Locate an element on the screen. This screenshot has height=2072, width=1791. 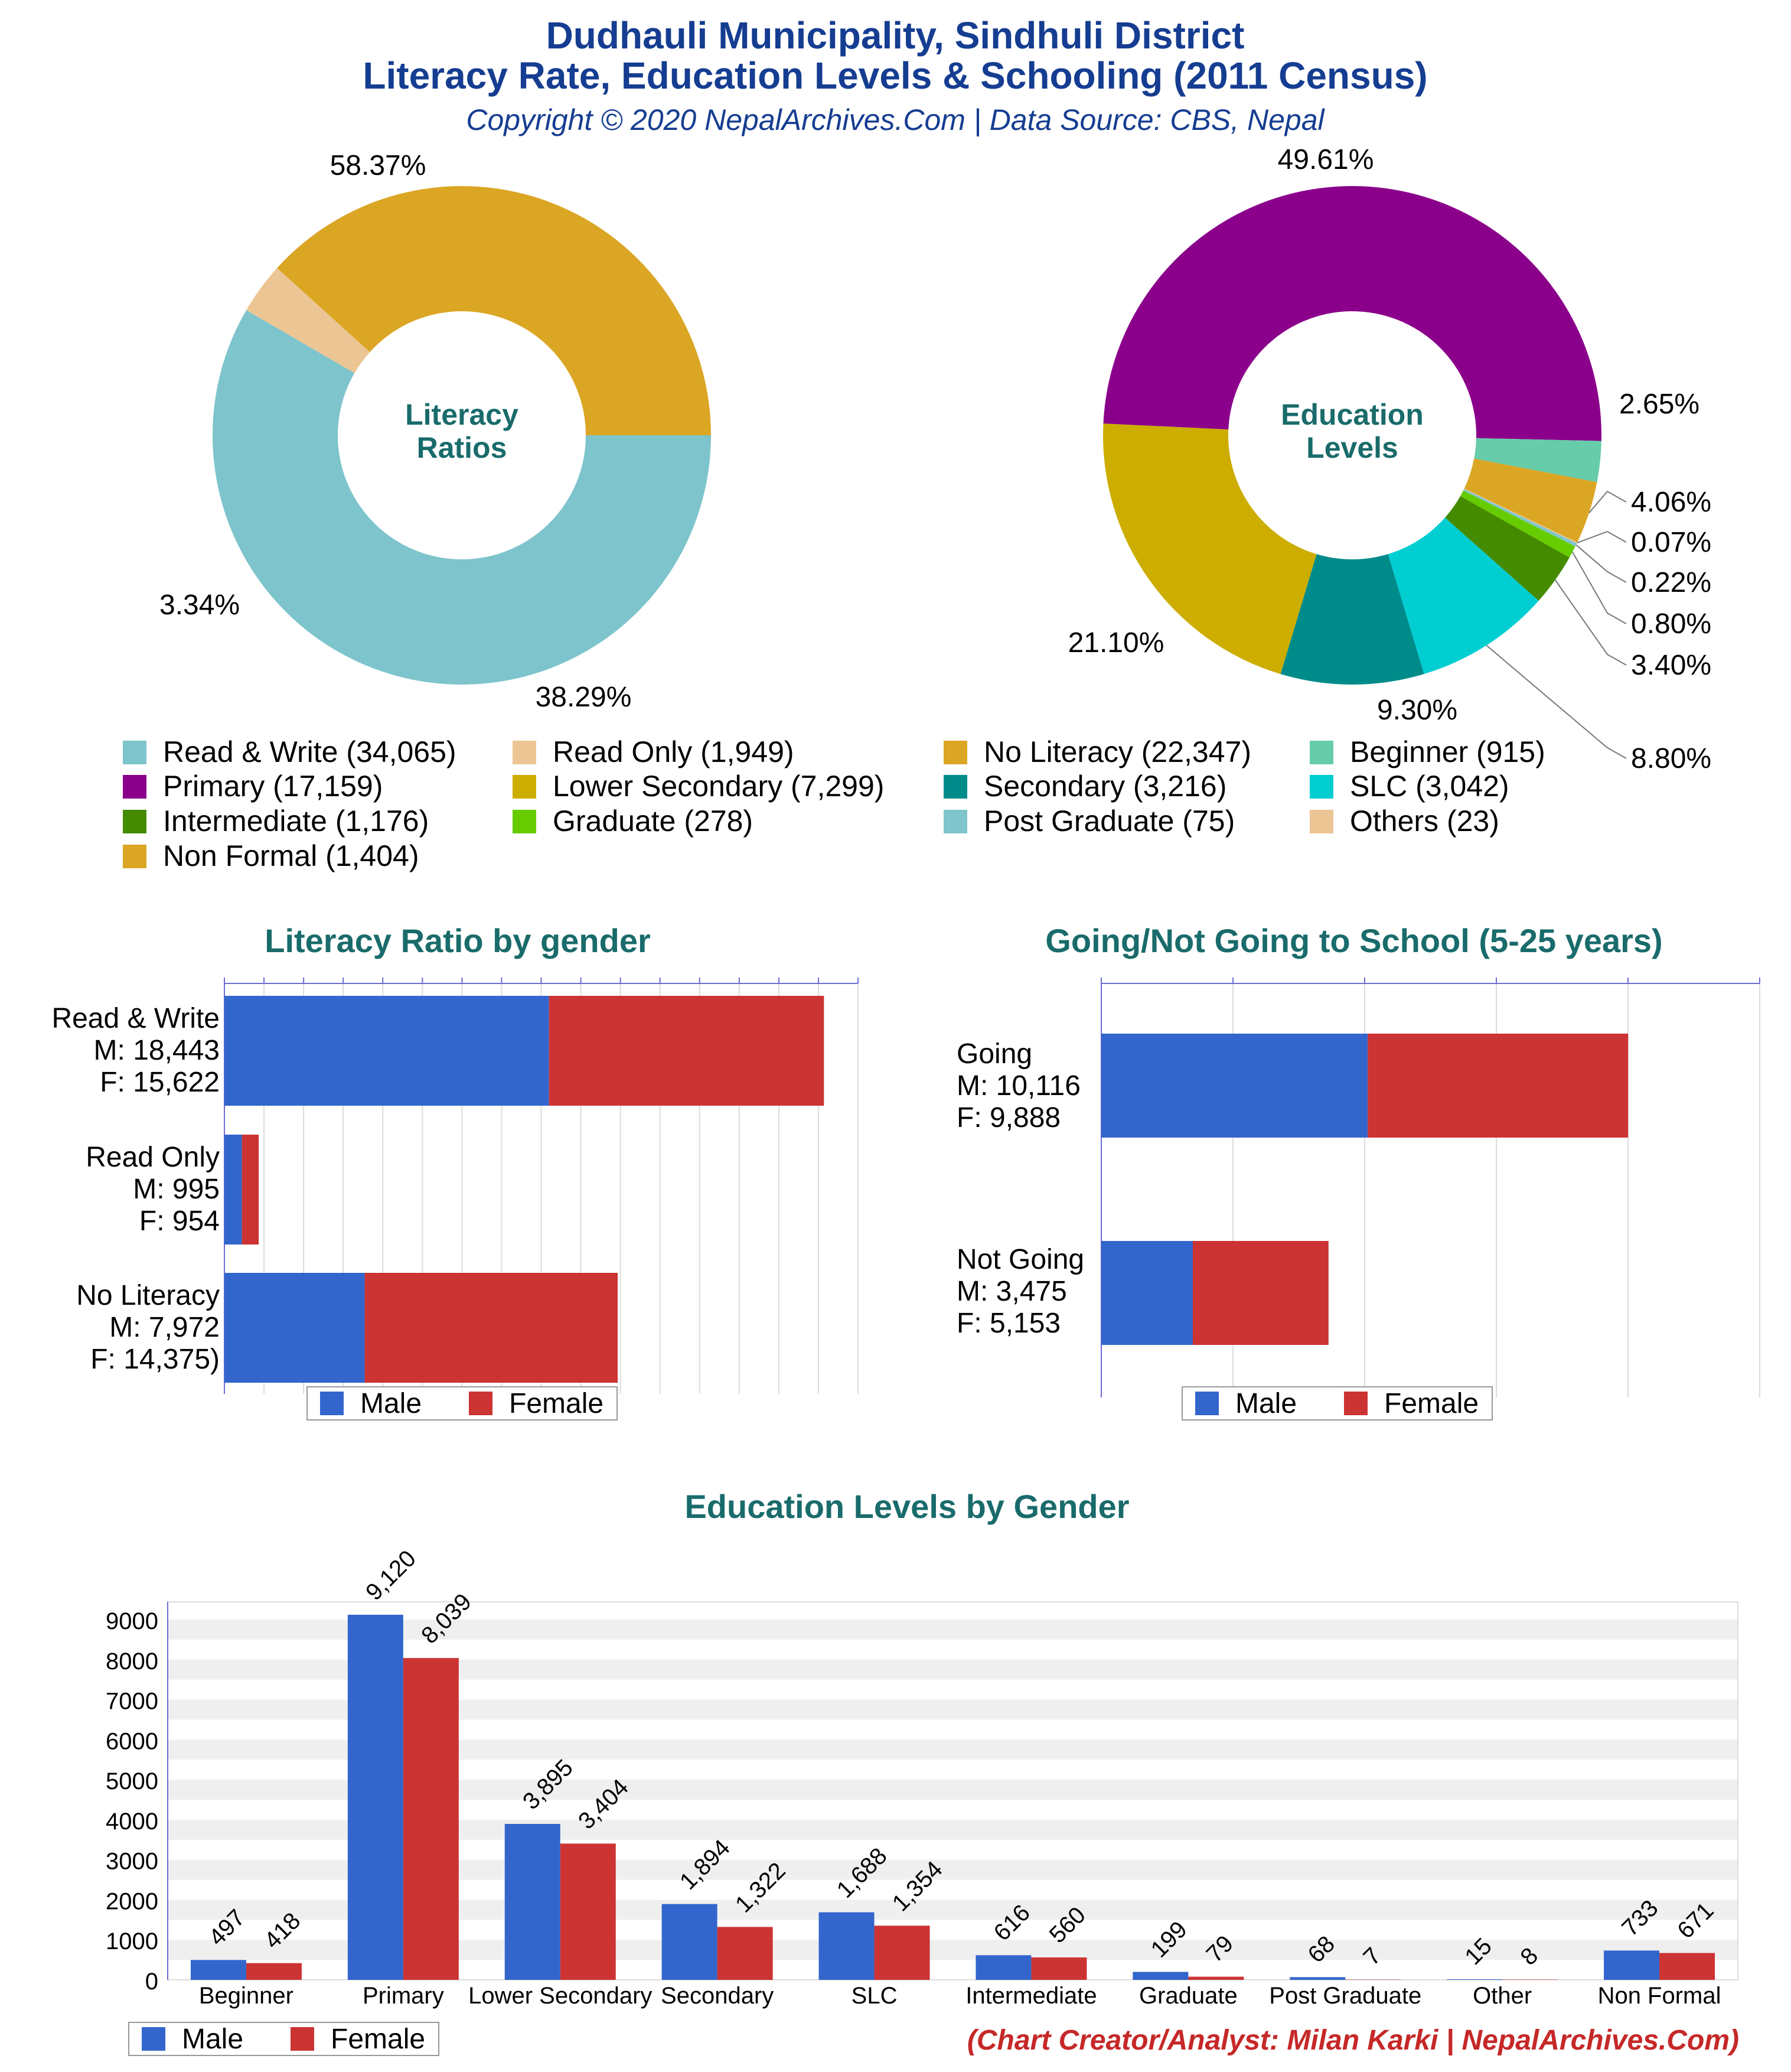
bar-male-read-only is located at coordinates (233, 1189).